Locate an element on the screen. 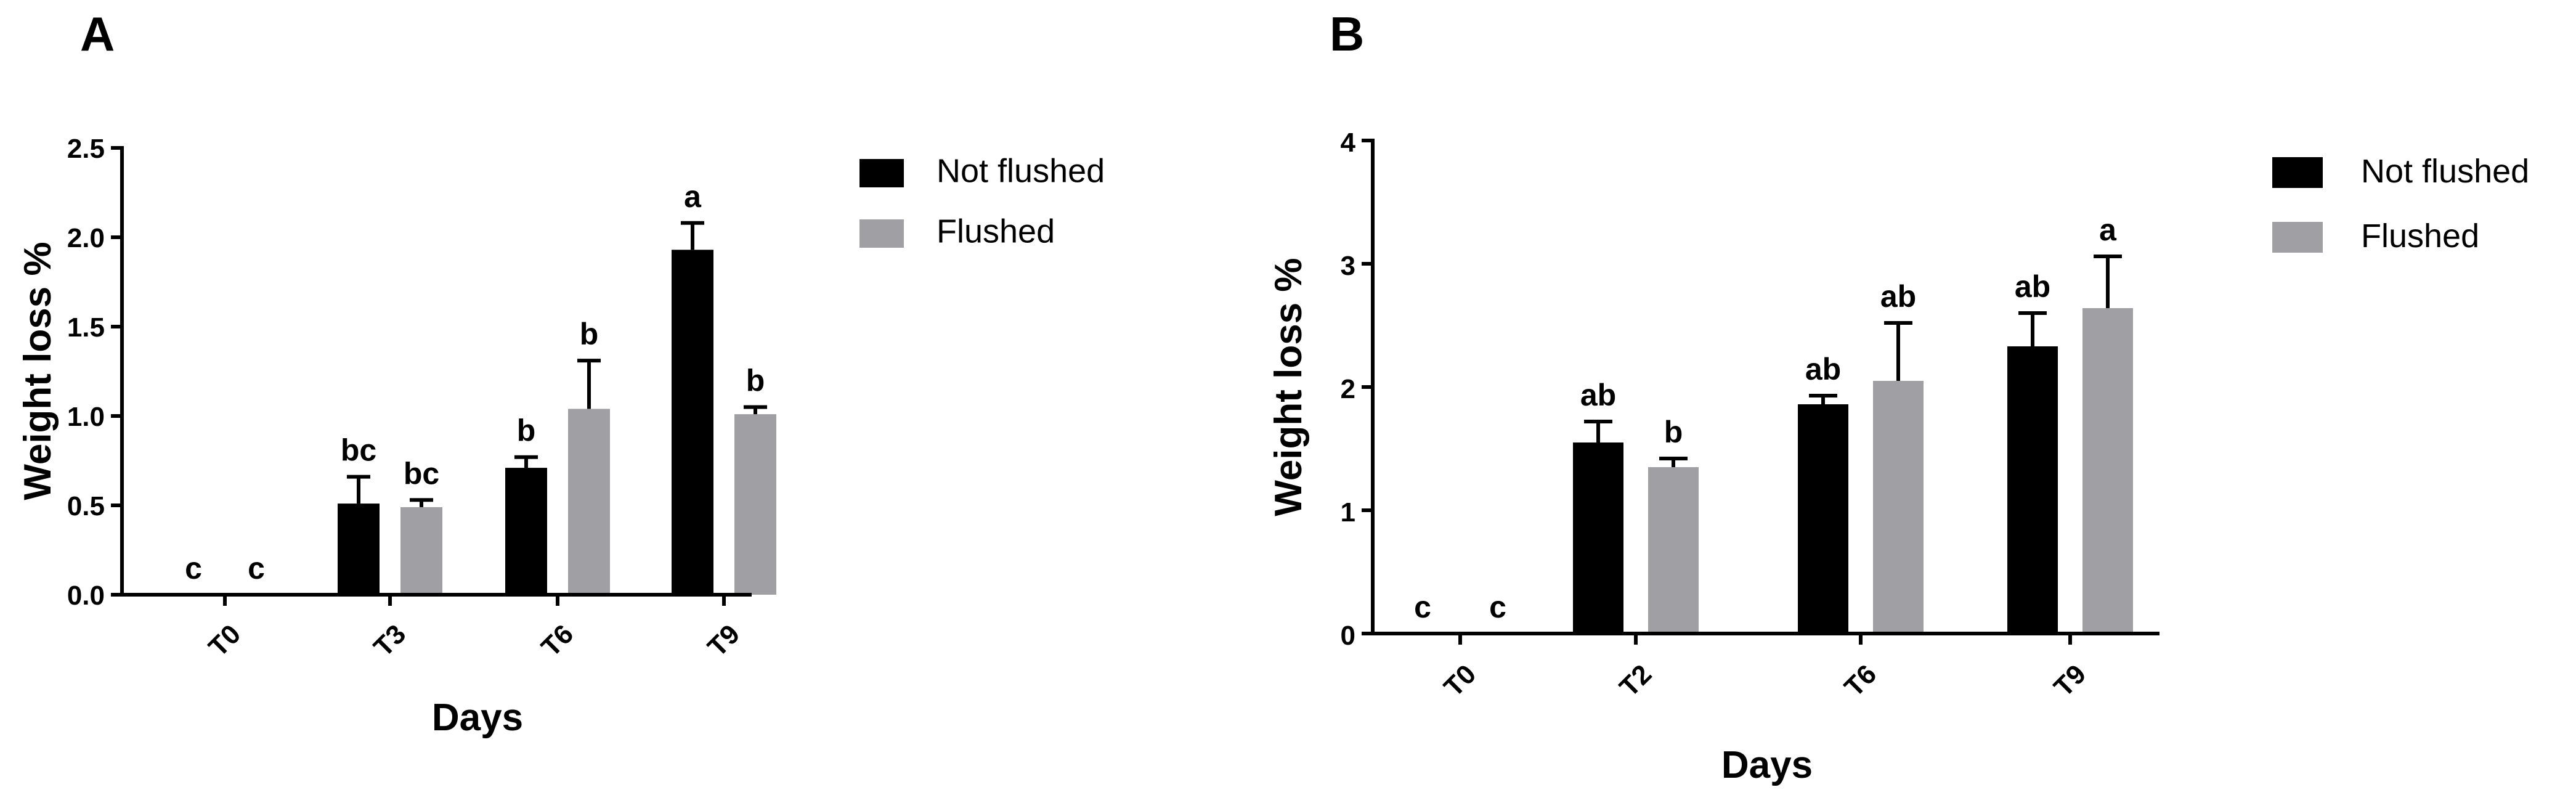 The image size is (2576, 795). panel-a-sig-letter-t9-s1: b is located at coordinates (755, 381).